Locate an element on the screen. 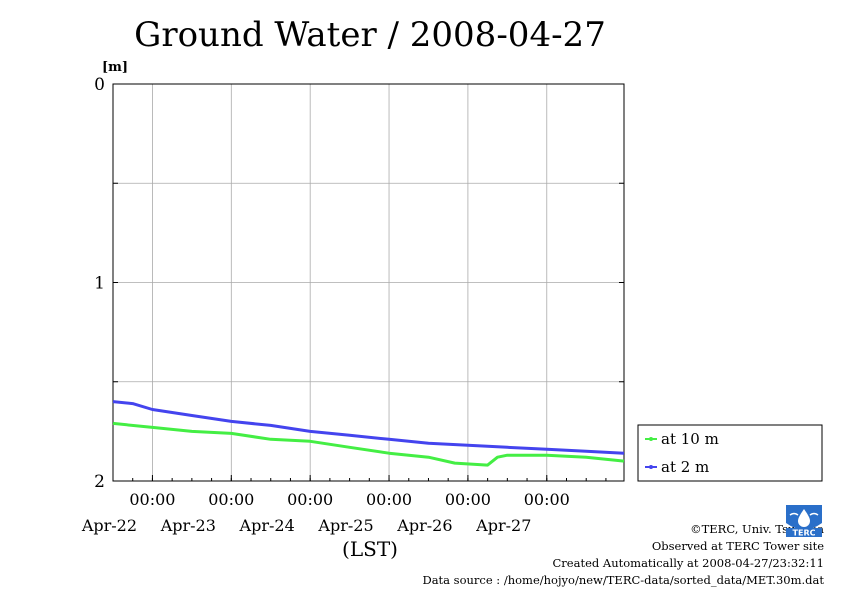 The width and height of the screenshot is (842, 595). x-tick-day-label: Apr-27 is located at coordinates (503, 525).